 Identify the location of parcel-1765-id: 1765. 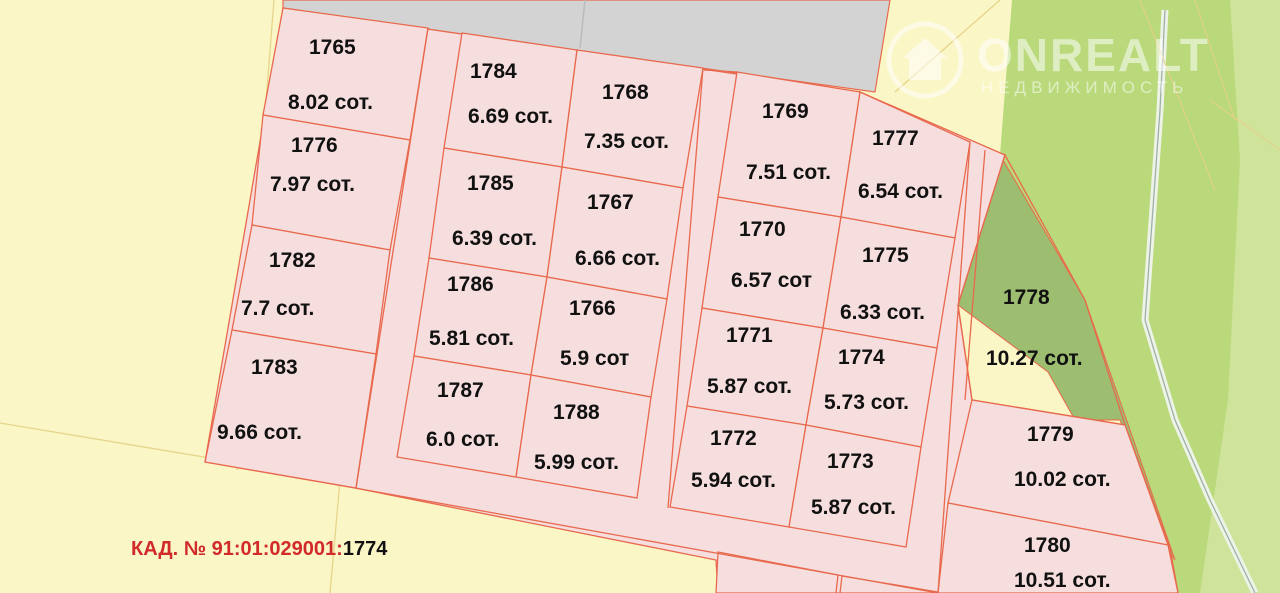
(332, 47).